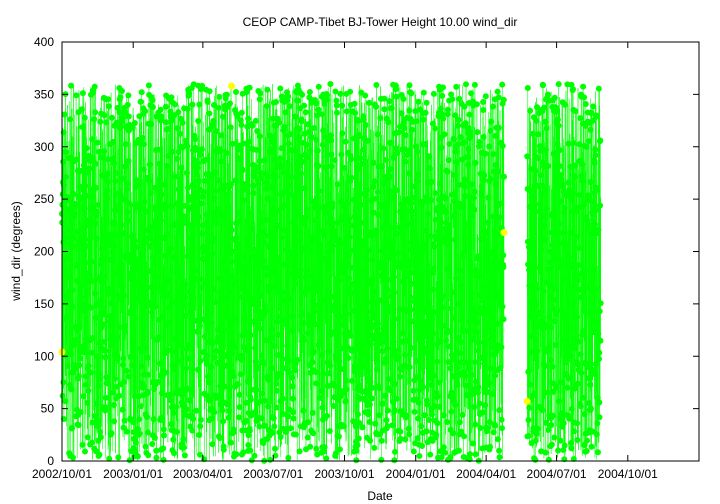 The width and height of the screenshot is (720, 504). What do you see at coordinates (44, 147) in the screenshot?
I see `y-tick-label: 300` at bounding box center [44, 147].